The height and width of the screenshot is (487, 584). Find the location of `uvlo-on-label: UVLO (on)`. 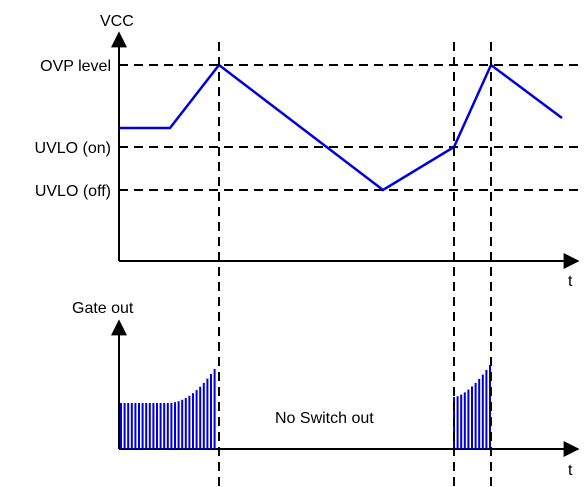

uvlo-on-label: UVLO (on) is located at coordinates (73, 148).